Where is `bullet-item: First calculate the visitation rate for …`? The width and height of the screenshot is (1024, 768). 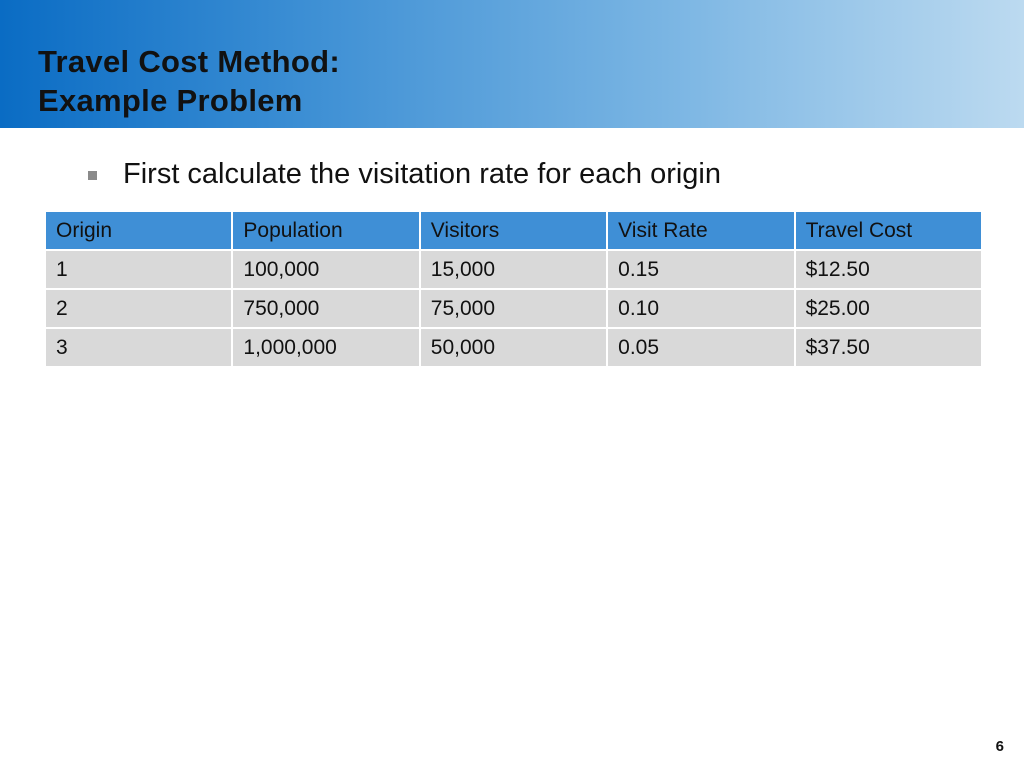 bullet-item: First calculate the visitation rate for … is located at coordinates (404, 174).